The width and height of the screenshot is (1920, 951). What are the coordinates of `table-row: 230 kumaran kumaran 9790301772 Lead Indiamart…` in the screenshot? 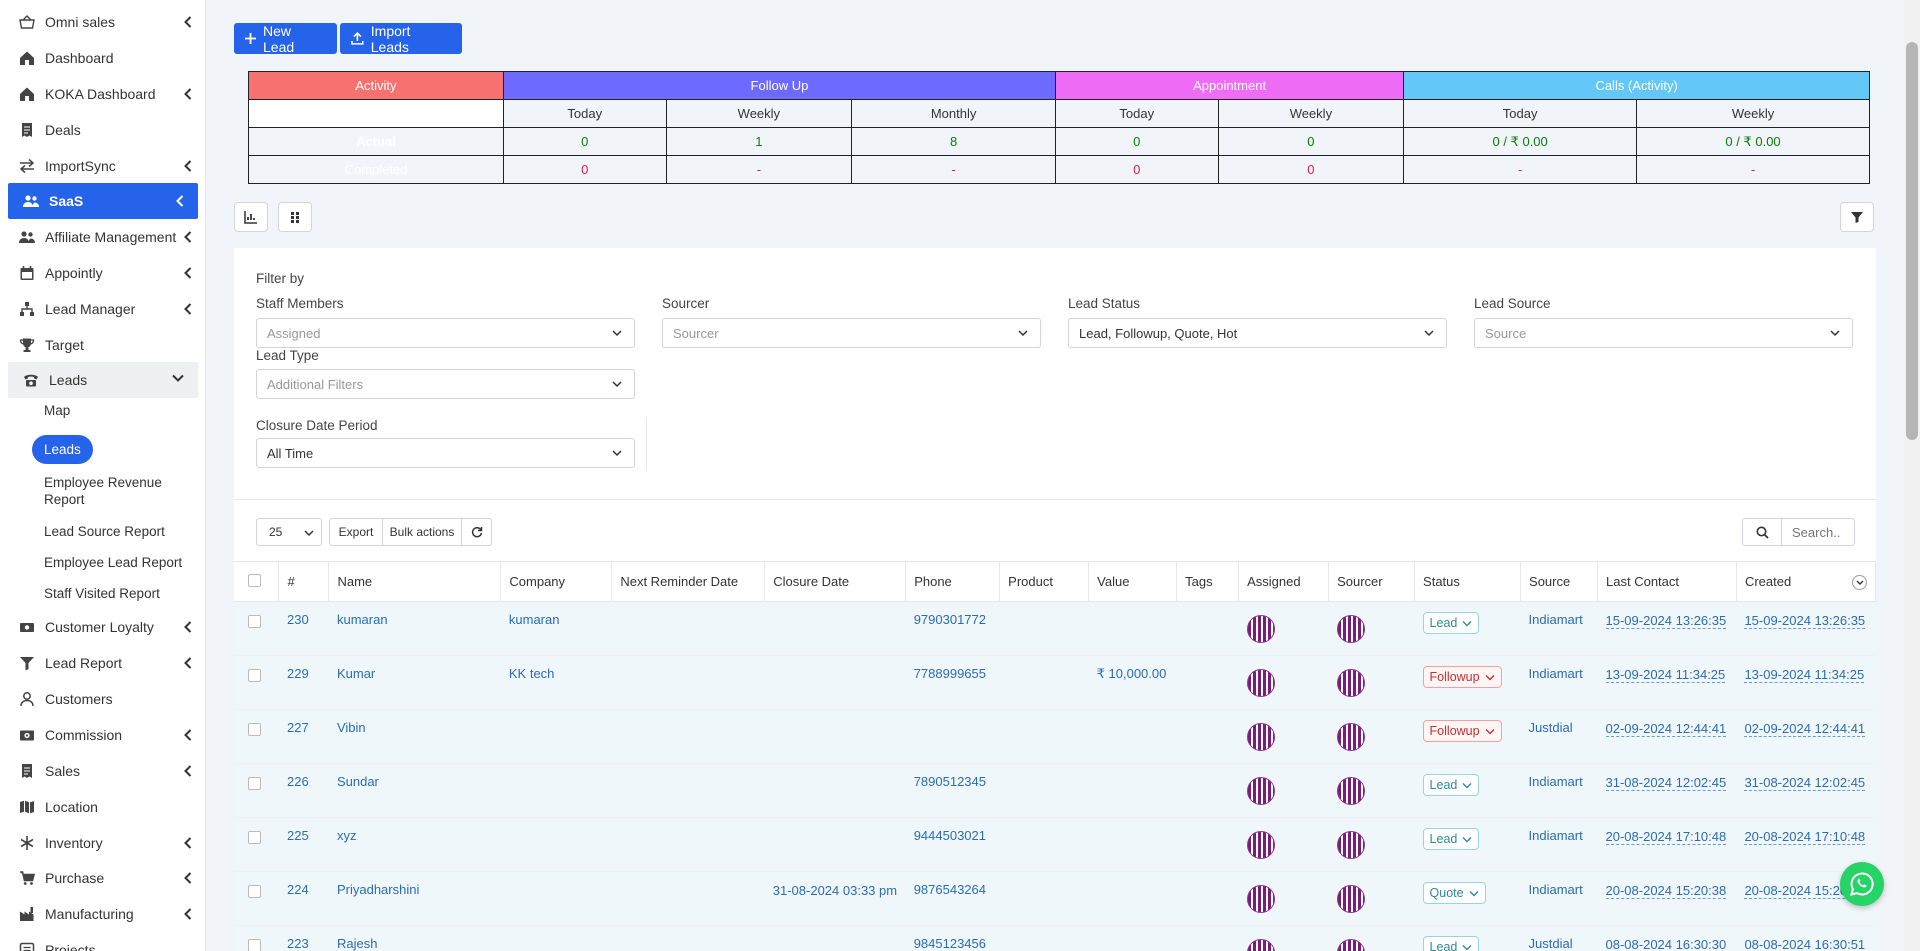 It's located at (1055, 628).